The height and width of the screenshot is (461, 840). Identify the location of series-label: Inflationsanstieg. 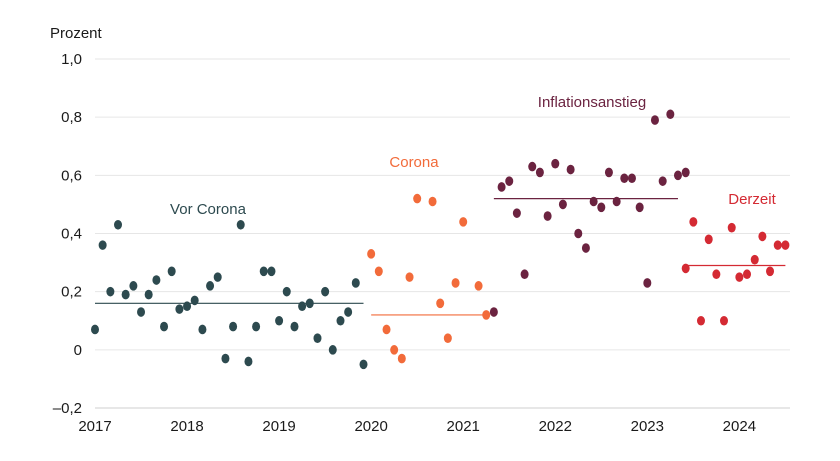
(592, 102).